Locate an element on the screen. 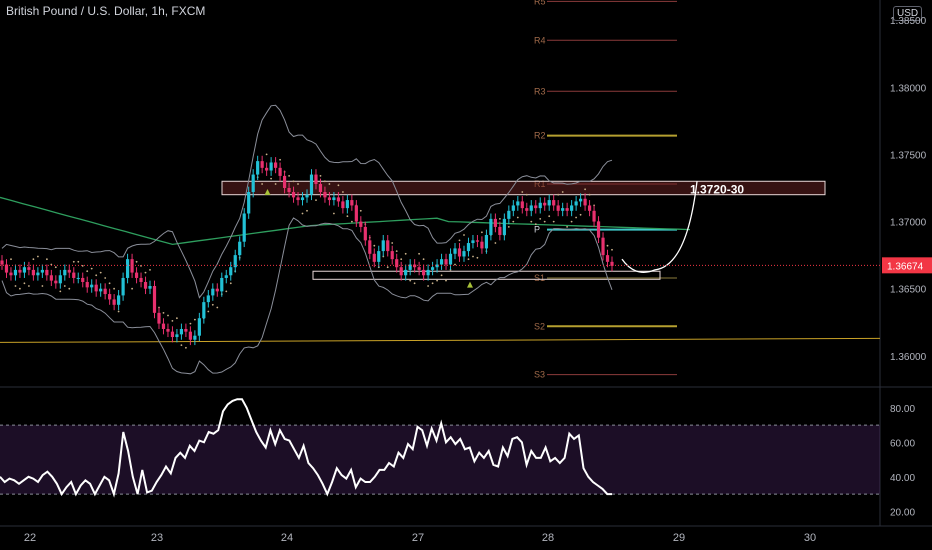  pivot-label-R2: R2 is located at coordinates (540, 136).